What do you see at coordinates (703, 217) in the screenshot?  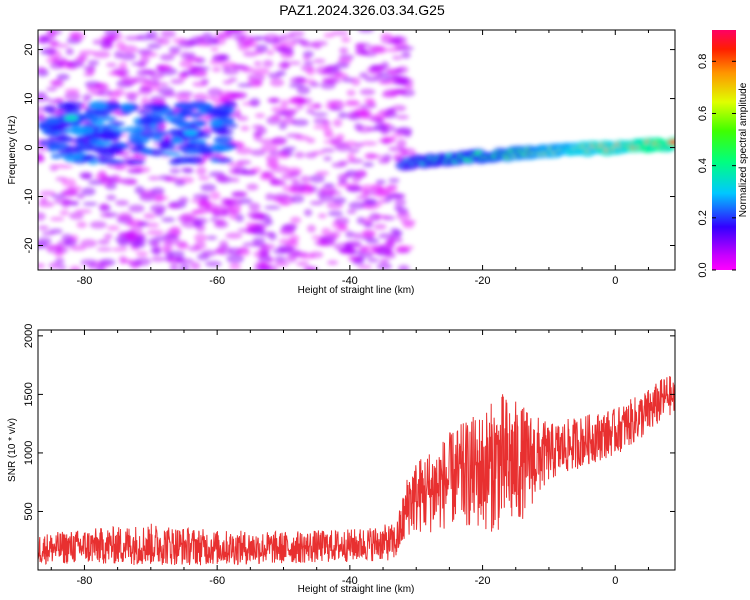 I see `colorbar-tick-label: 0.2` at bounding box center [703, 217].